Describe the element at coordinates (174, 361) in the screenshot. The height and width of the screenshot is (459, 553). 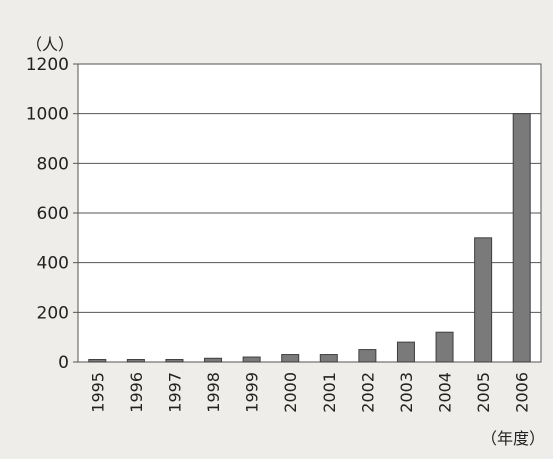
I see `bar-1997` at that location.